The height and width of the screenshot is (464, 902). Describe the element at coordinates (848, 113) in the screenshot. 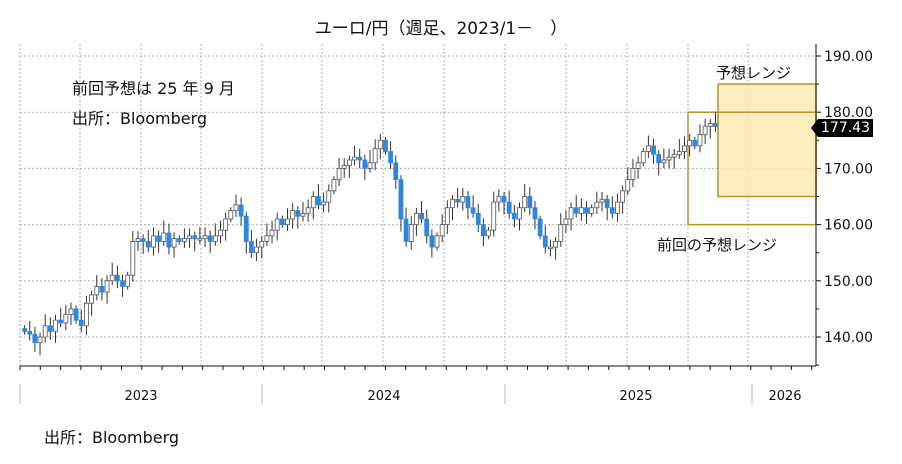

I see `y-axis-label: 180.00` at that location.